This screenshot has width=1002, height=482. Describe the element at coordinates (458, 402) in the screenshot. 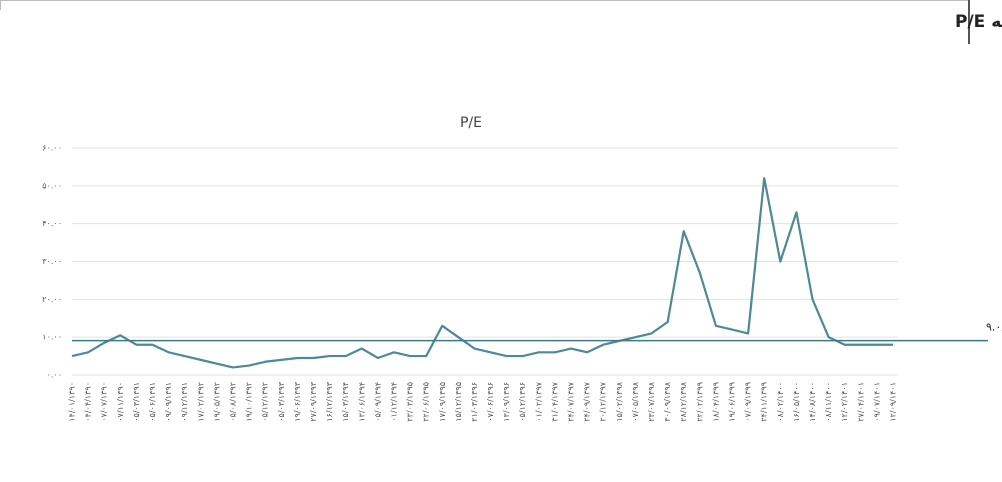

I see `x-tick-label: ۱۵/۱۲/۱۳۹۵` at that location.